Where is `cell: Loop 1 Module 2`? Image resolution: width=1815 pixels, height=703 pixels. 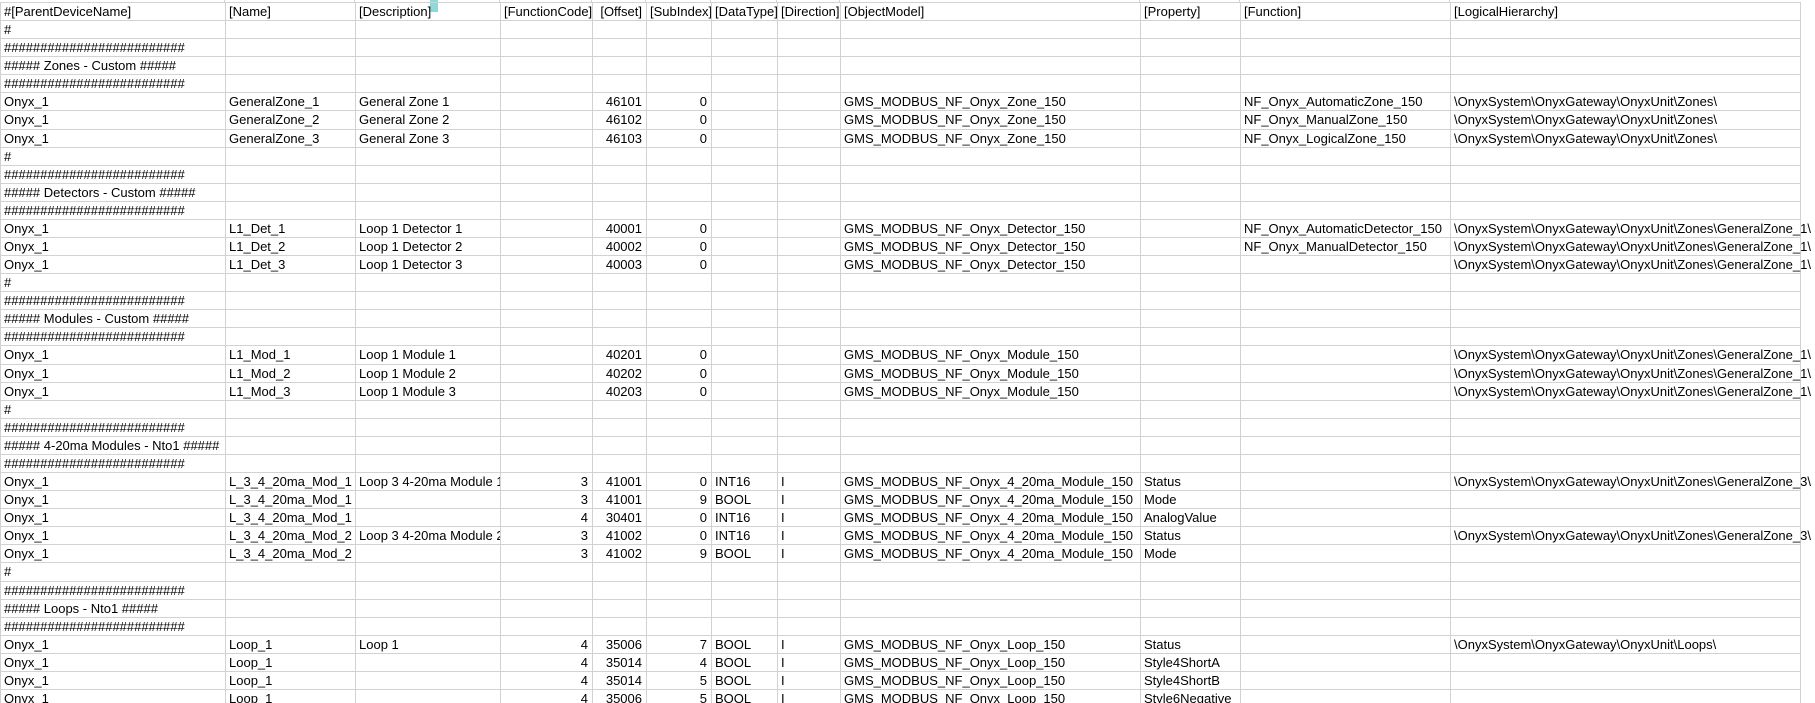 cell: Loop 1 Module 2 is located at coordinates (428, 373).